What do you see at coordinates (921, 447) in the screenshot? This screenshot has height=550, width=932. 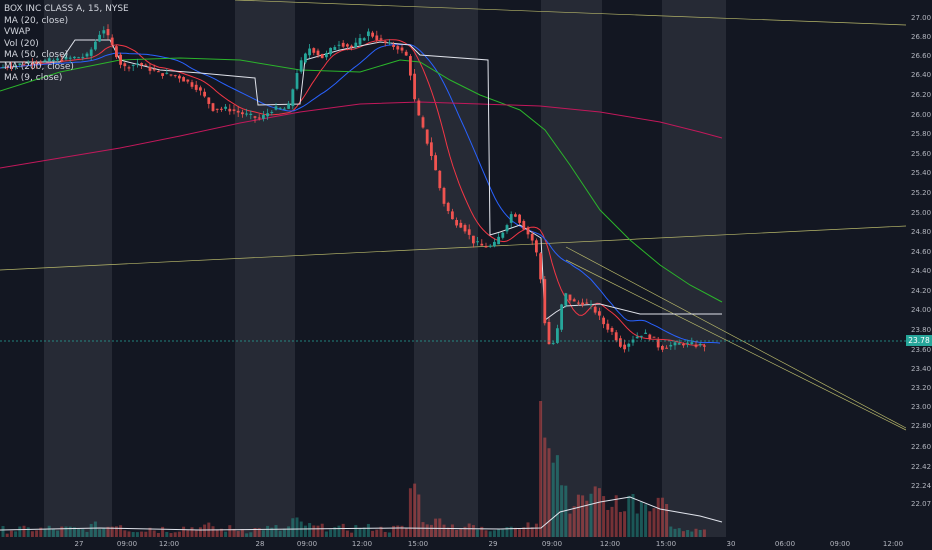 I see `price-tick-label: 22.60` at bounding box center [921, 447].